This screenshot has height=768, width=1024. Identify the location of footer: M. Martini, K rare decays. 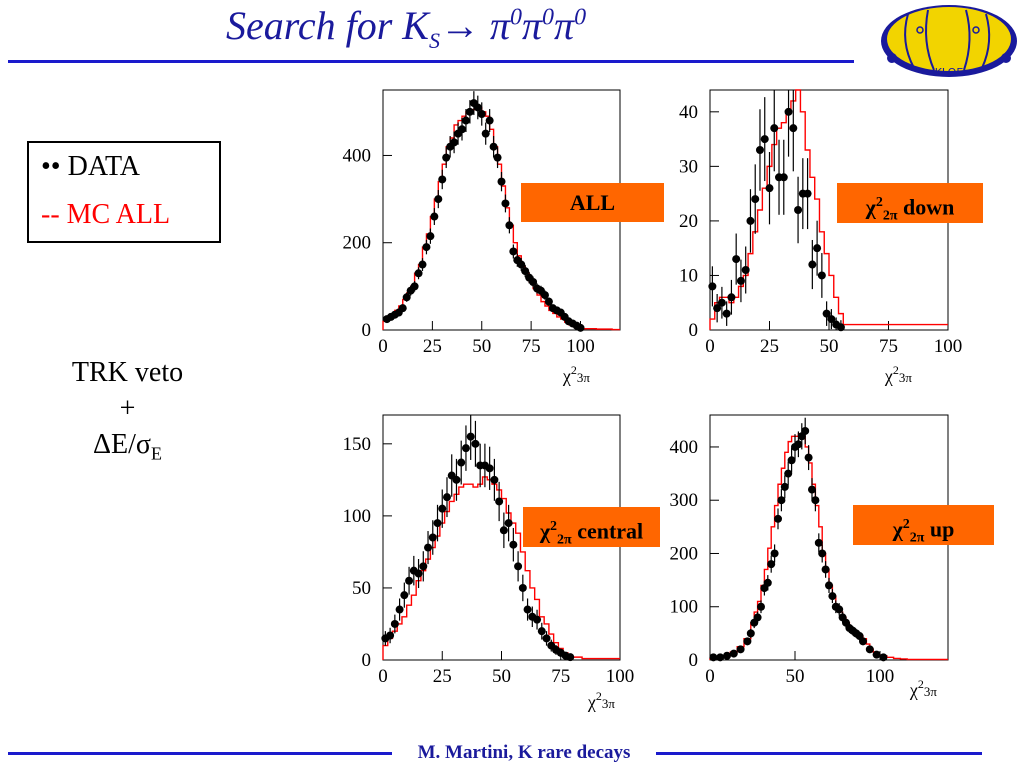
(524, 752).